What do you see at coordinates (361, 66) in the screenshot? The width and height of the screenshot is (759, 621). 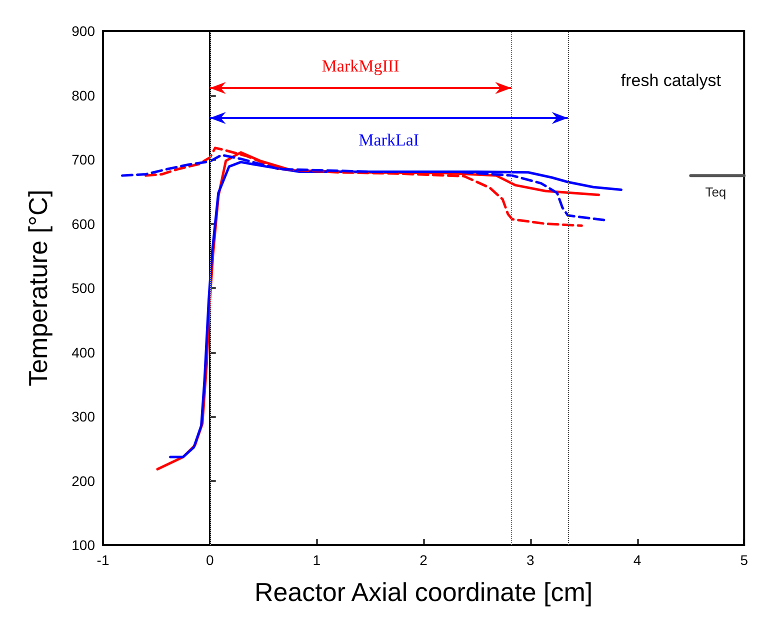 I see `annotation: MarkMgIII` at bounding box center [361, 66].